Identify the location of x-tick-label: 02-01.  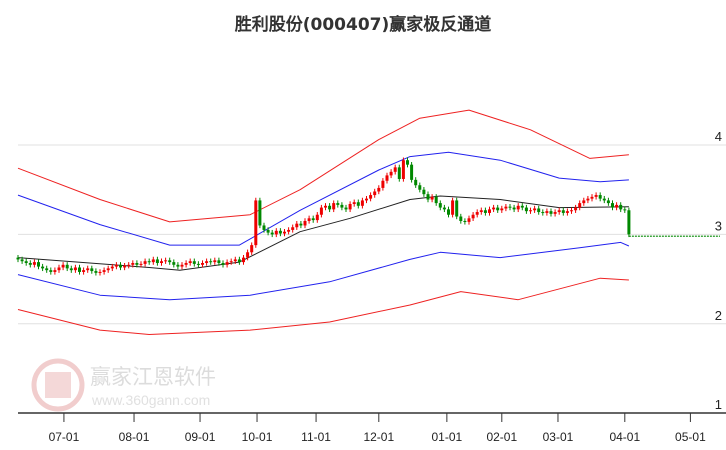
(501, 437).